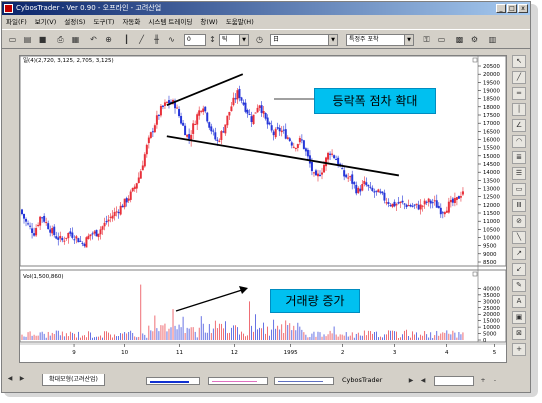  What do you see at coordinates (73, 380) in the screenshot?
I see `tab-chart: 확대모형(고려산업)` at bounding box center [73, 380].